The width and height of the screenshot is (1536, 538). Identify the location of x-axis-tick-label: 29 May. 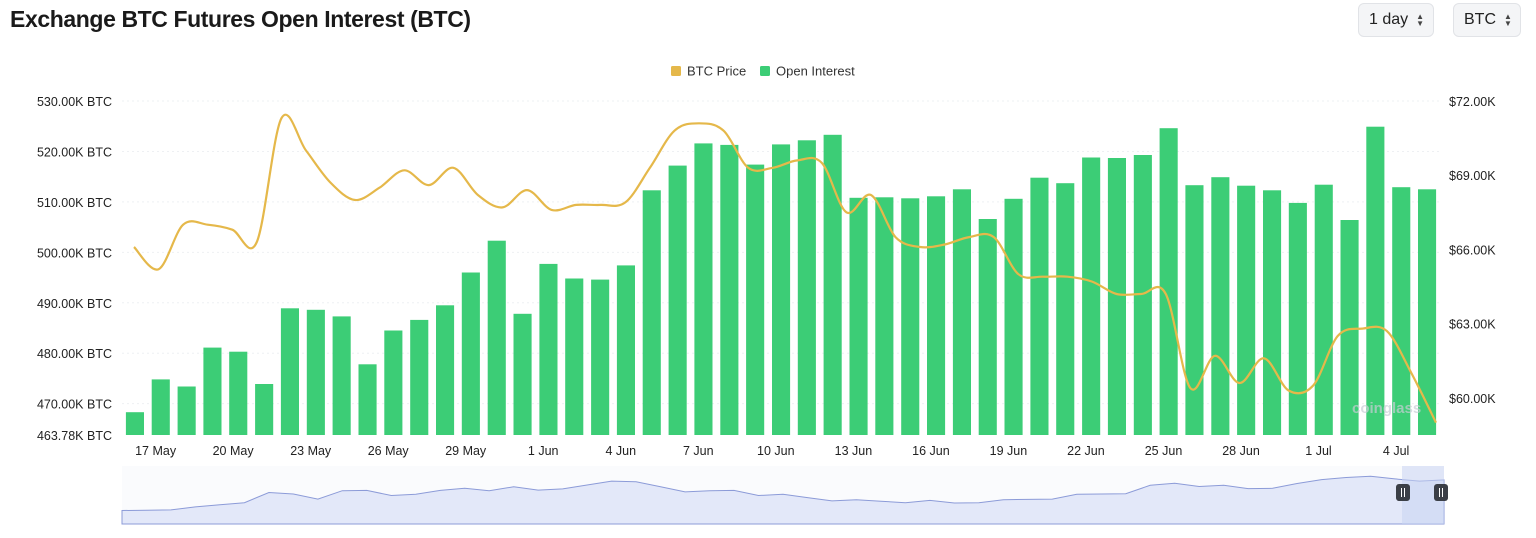
(466, 451).